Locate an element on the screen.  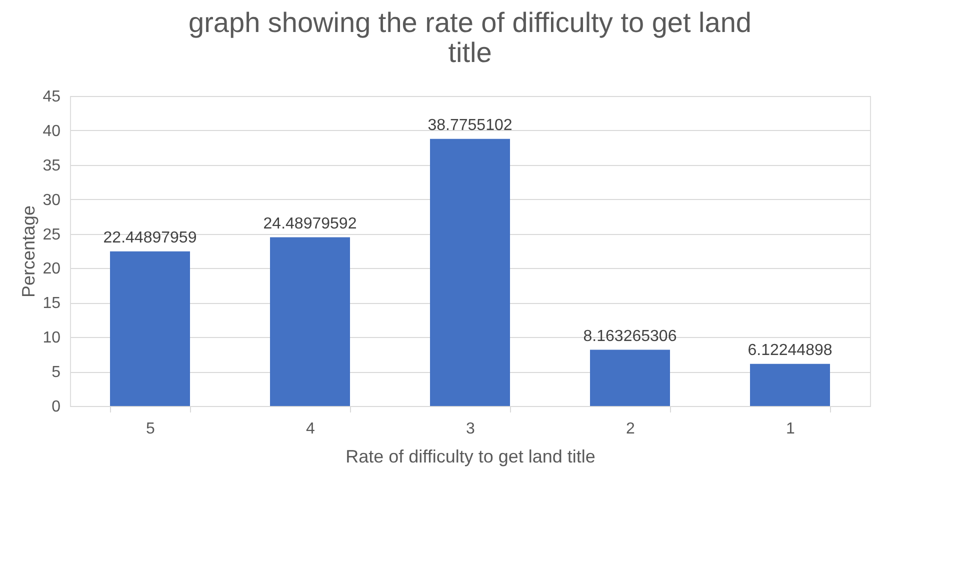
x-tick-label: 4 is located at coordinates (311, 429).